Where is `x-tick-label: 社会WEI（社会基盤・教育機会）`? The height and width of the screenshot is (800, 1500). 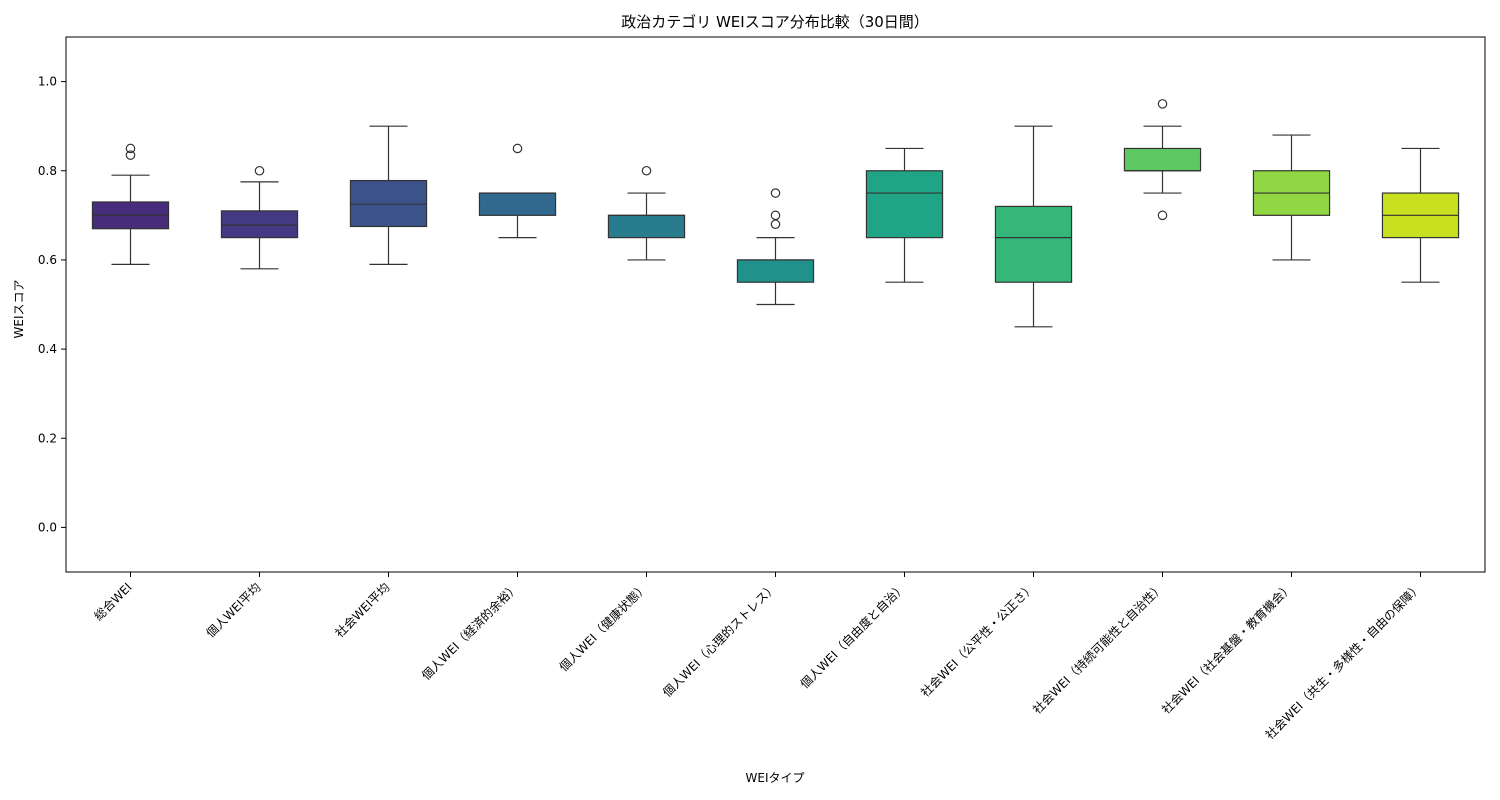
x-tick-label: 社会WEI（社会基盤・教育機会） is located at coordinates (1226, 648).